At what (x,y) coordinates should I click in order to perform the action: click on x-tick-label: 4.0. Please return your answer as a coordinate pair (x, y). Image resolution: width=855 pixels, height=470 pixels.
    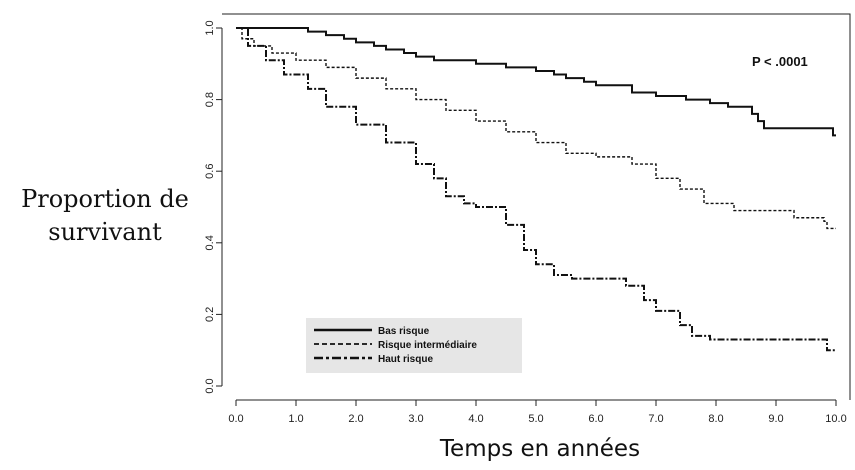
    Looking at the image, I should click on (475, 419).